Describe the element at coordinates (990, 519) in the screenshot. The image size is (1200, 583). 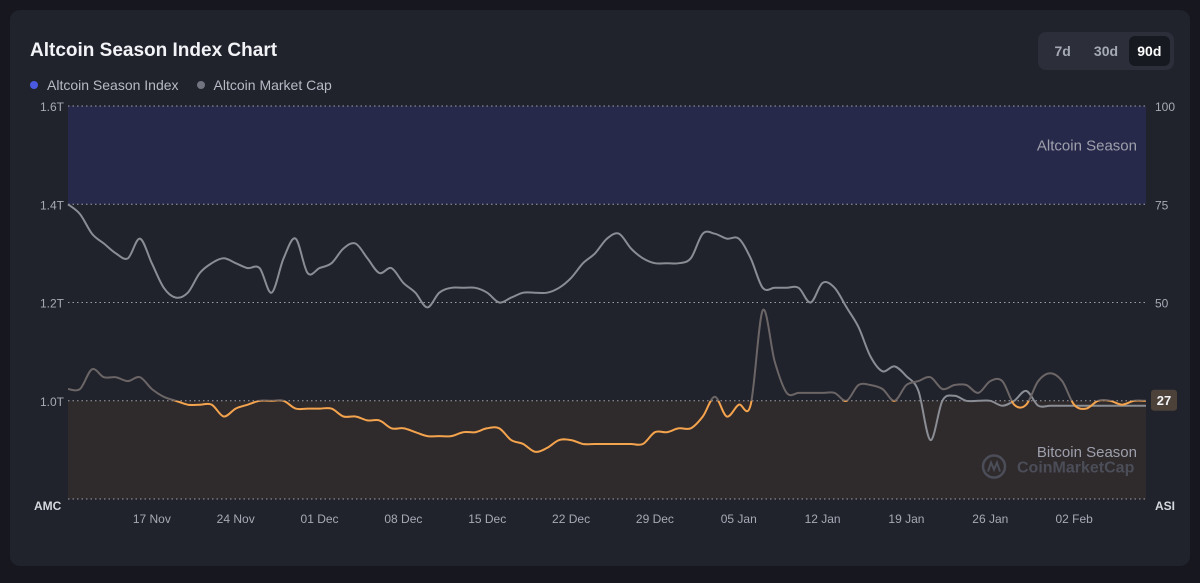
I see `x-axis-tick: 26 Jan` at that location.